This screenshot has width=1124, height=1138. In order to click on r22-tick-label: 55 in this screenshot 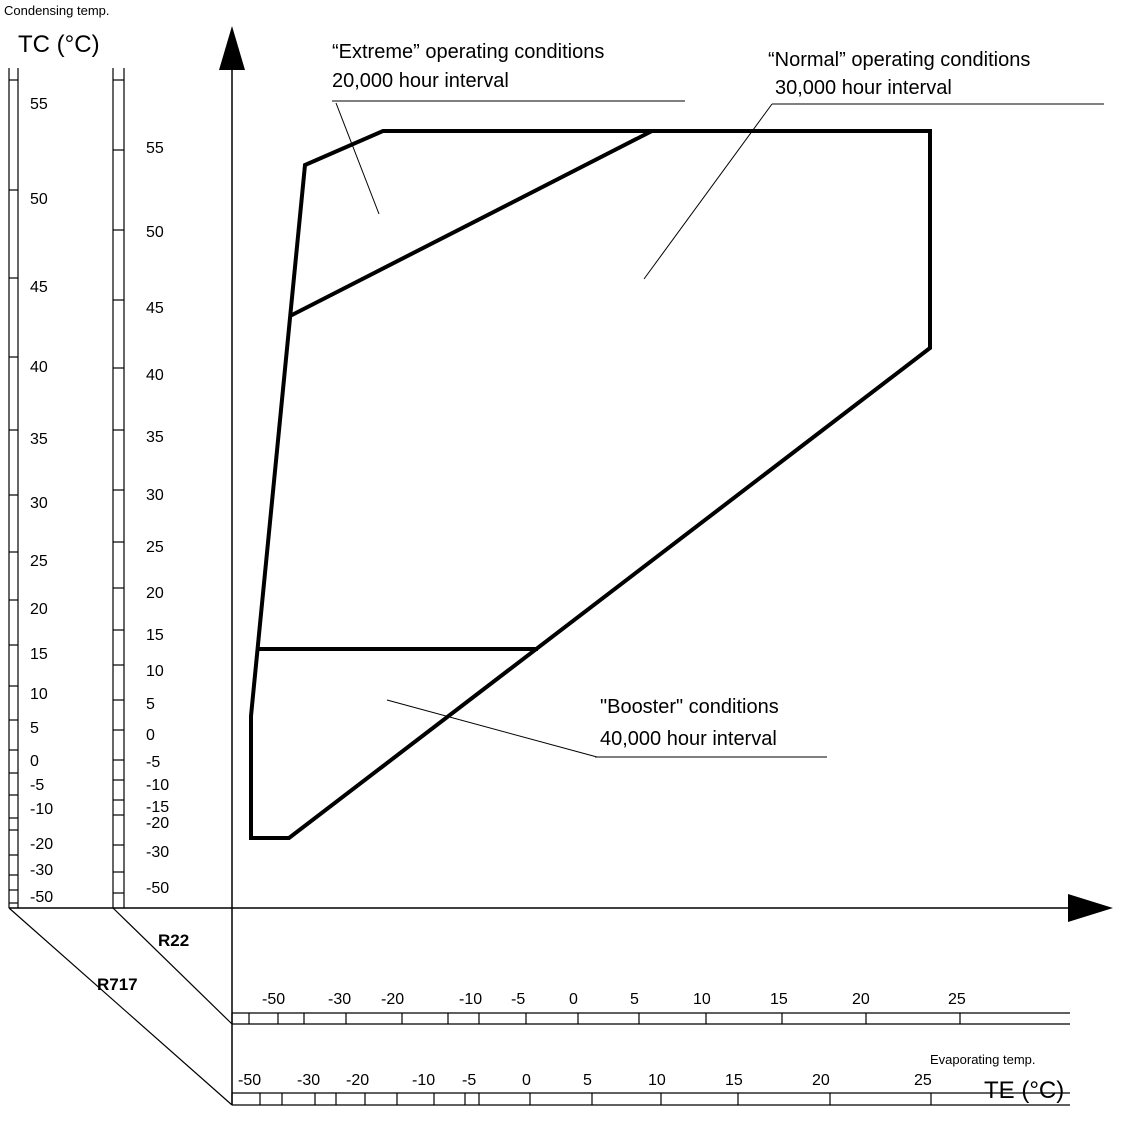, I will do `click(155, 148)`.